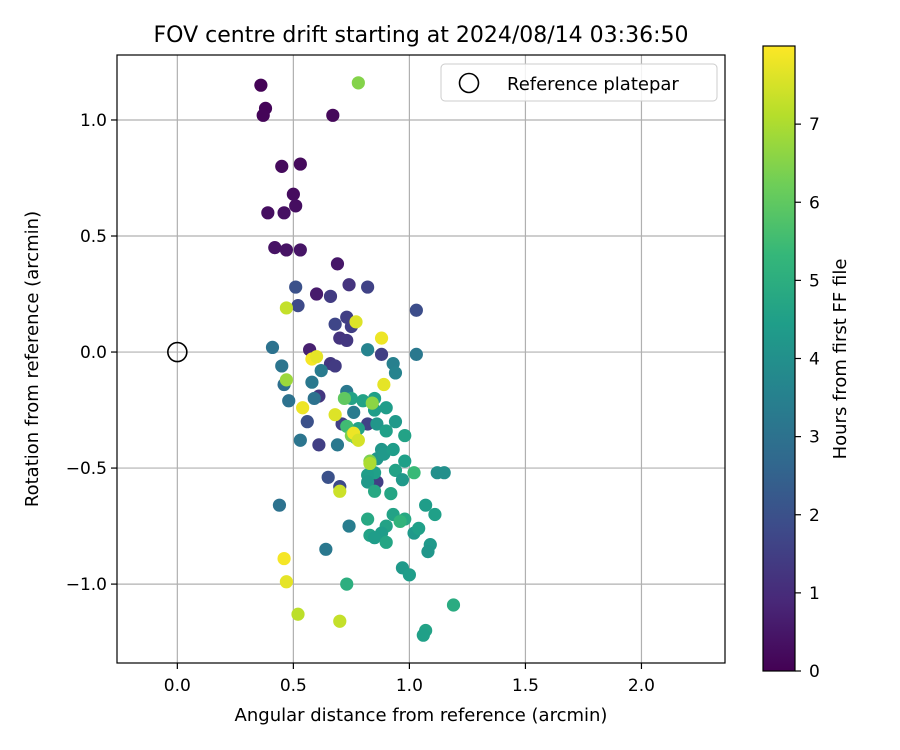 The width and height of the screenshot is (900, 750). What do you see at coordinates (177, 352) in the screenshot?
I see `reference-platepar-marker` at bounding box center [177, 352].